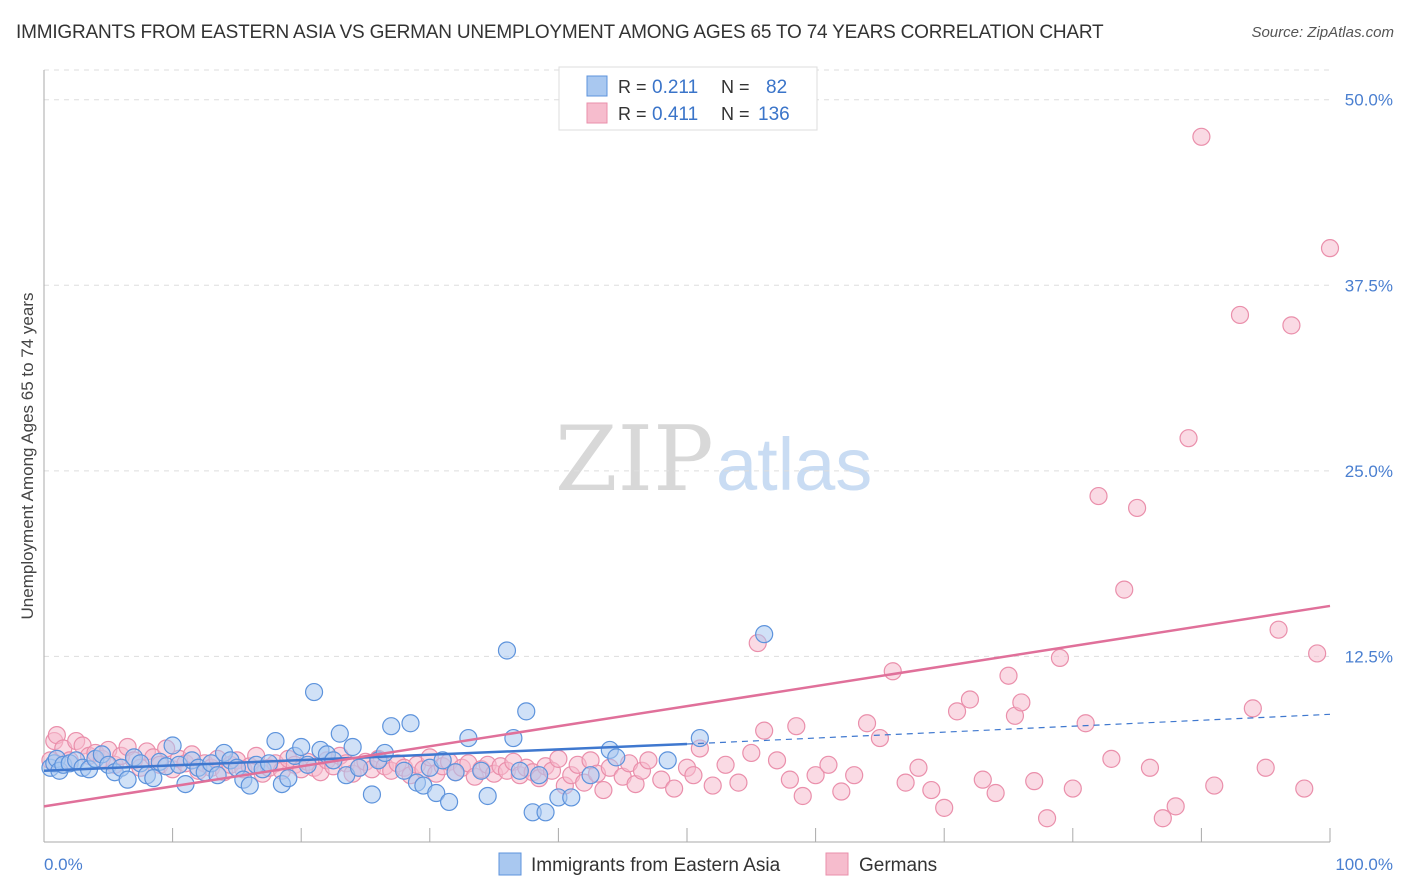  I want to click on y-tick-label-3: 50.0%, so click(1369, 100).